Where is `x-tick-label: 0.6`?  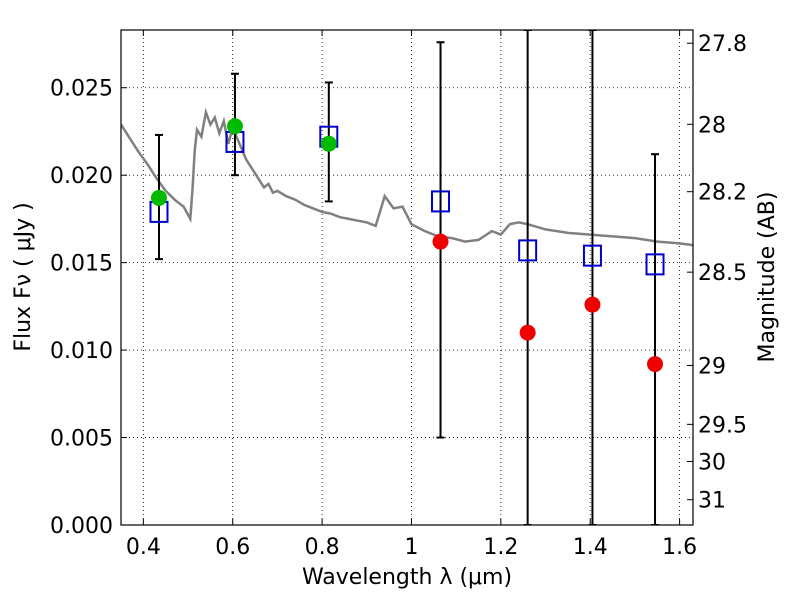 x-tick-label: 0.6 is located at coordinates (232, 547).